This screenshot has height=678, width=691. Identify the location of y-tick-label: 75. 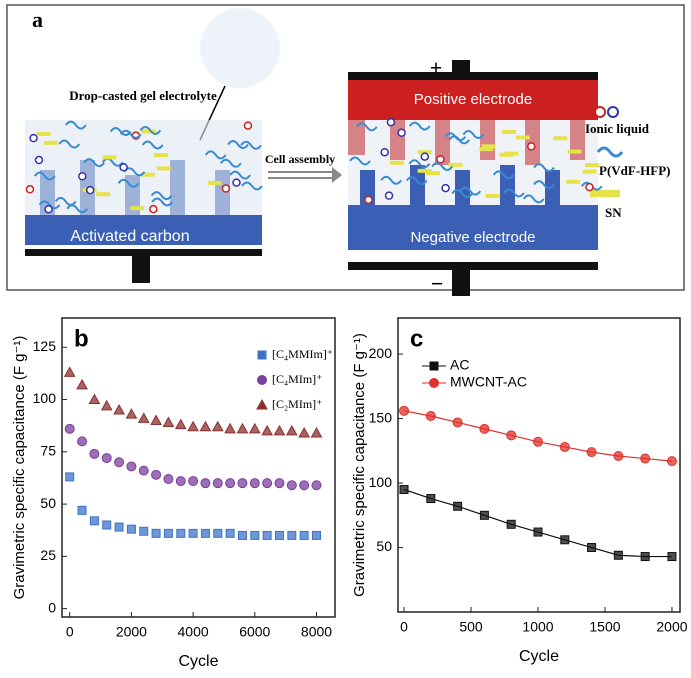
(48, 451).